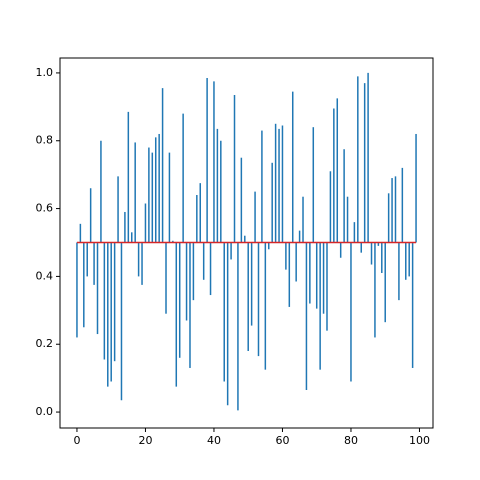 This screenshot has height=480, width=480. I want to click on x-tick-label: 20, so click(145, 440).